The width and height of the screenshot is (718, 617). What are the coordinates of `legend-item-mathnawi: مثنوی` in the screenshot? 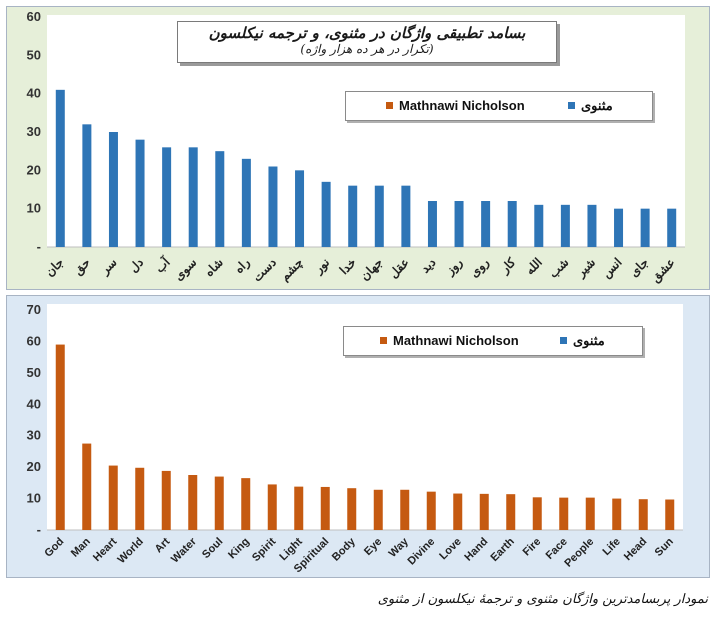 It's located at (582, 341).